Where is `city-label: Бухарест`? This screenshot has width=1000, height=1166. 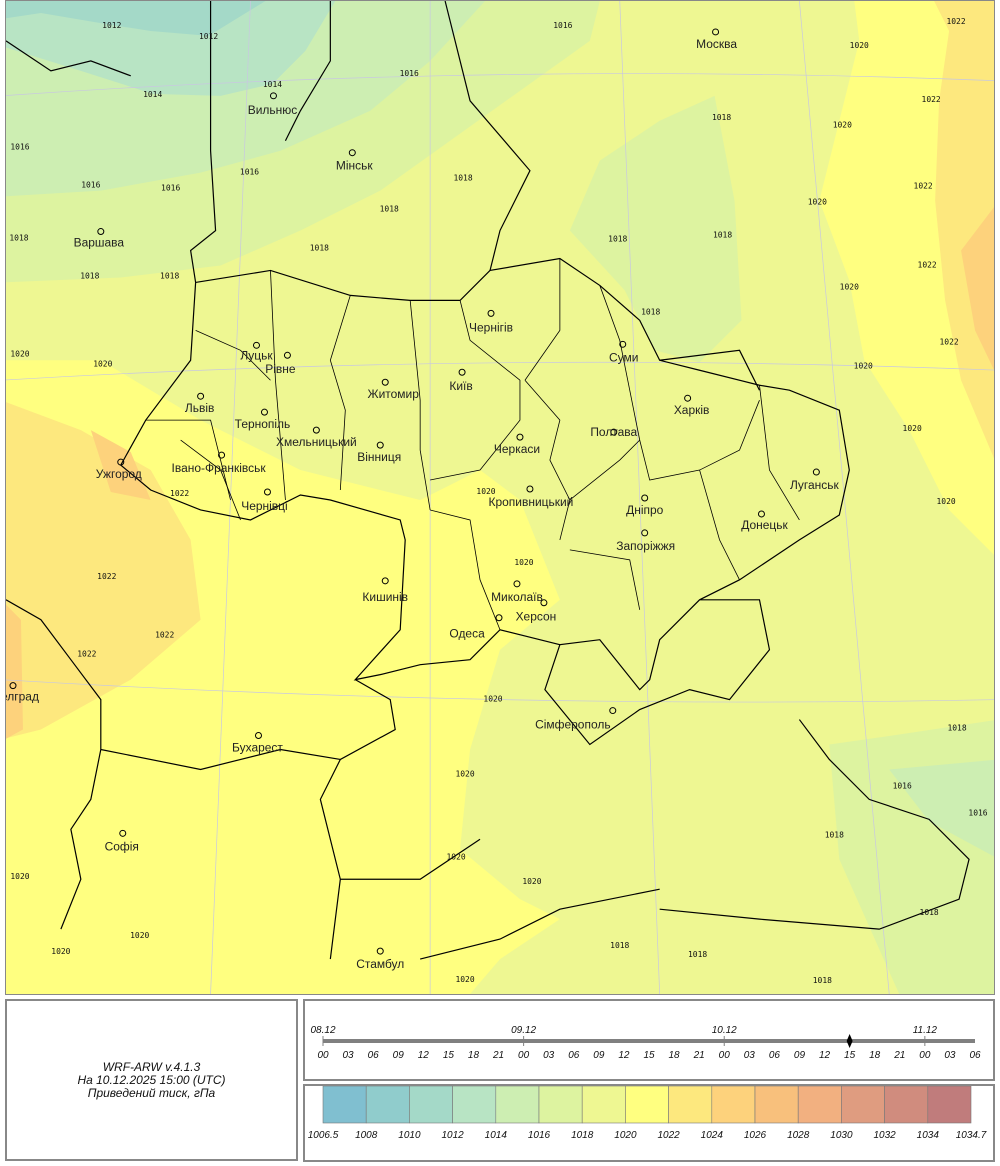 city-label: Бухарест is located at coordinates (257, 747).